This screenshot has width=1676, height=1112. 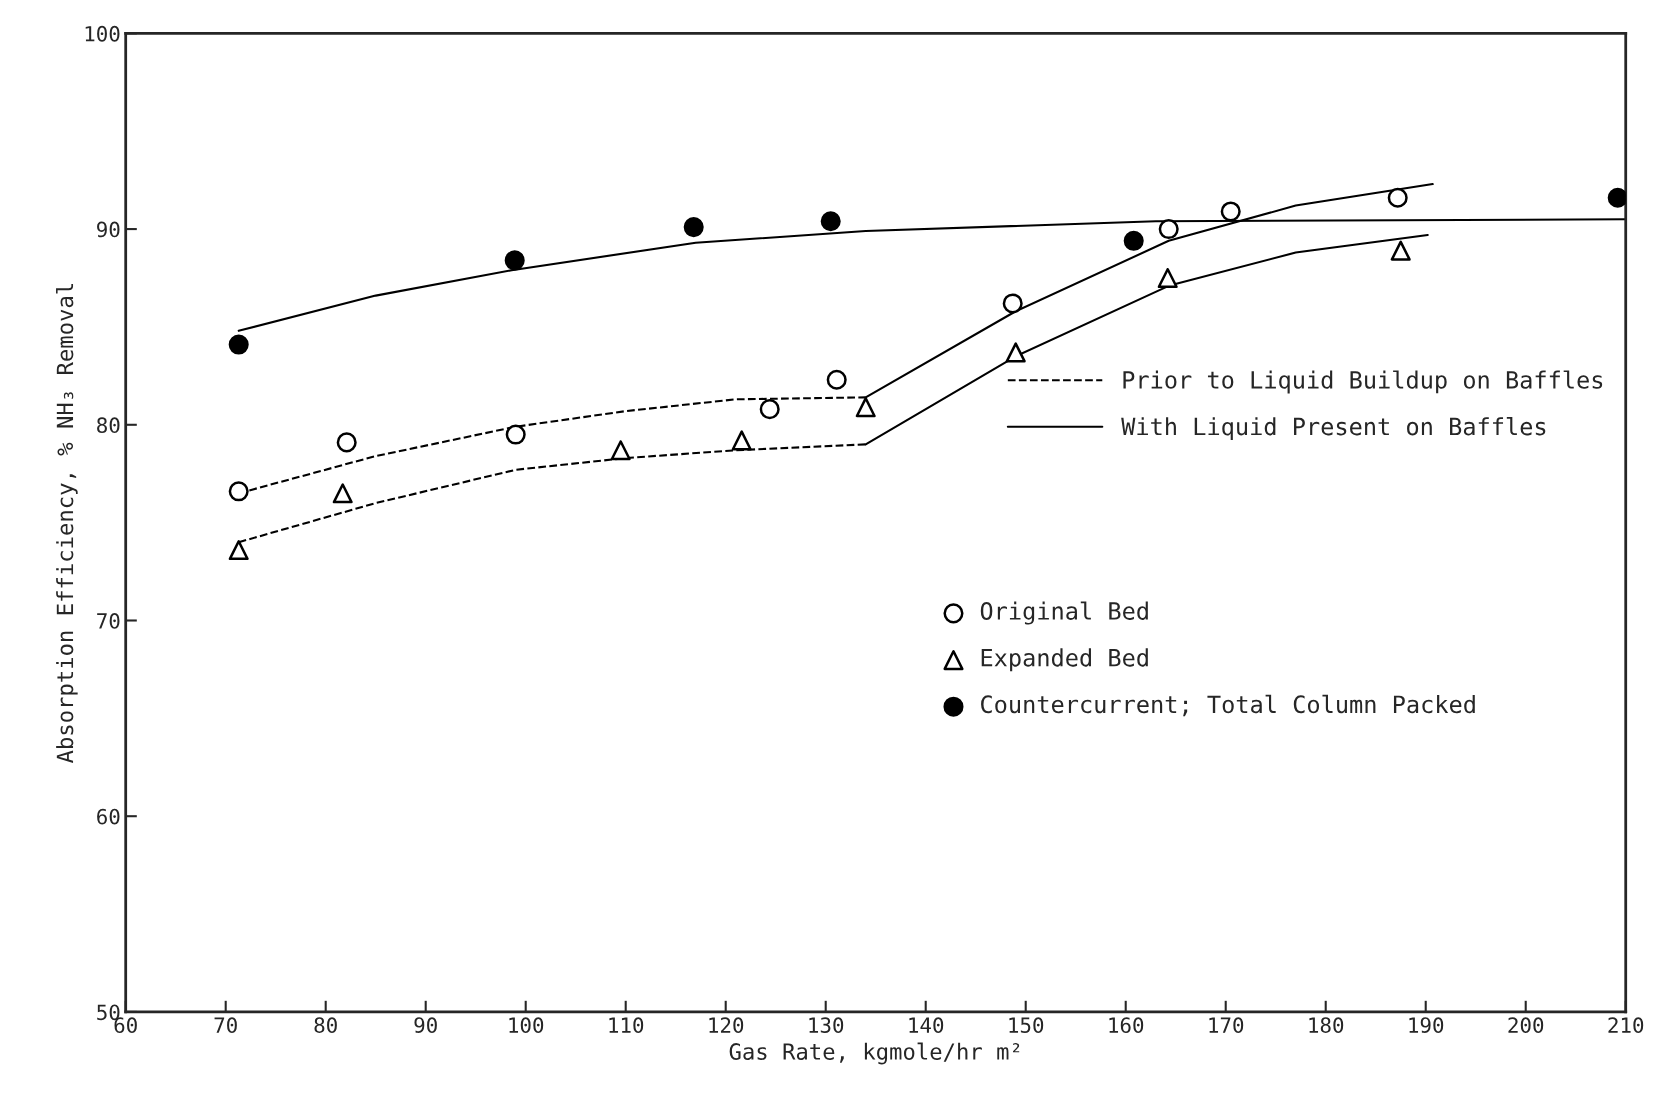 I want to click on x-tick-label: 150, so click(x=1026, y=1025).